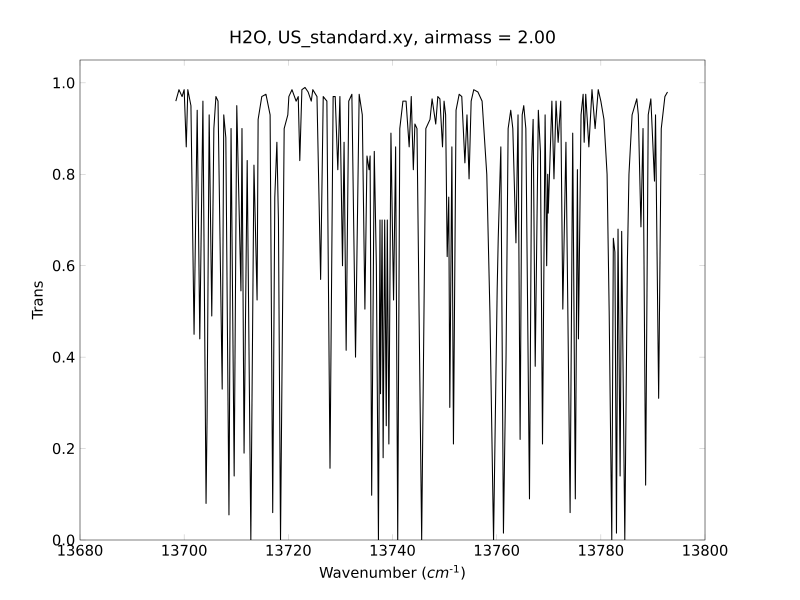 The height and width of the screenshot is (600, 800). What do you see at coordinates (705, 550) in the screenshot?
I see `x-tick-label: 13800` at bounding box center [705, 550].